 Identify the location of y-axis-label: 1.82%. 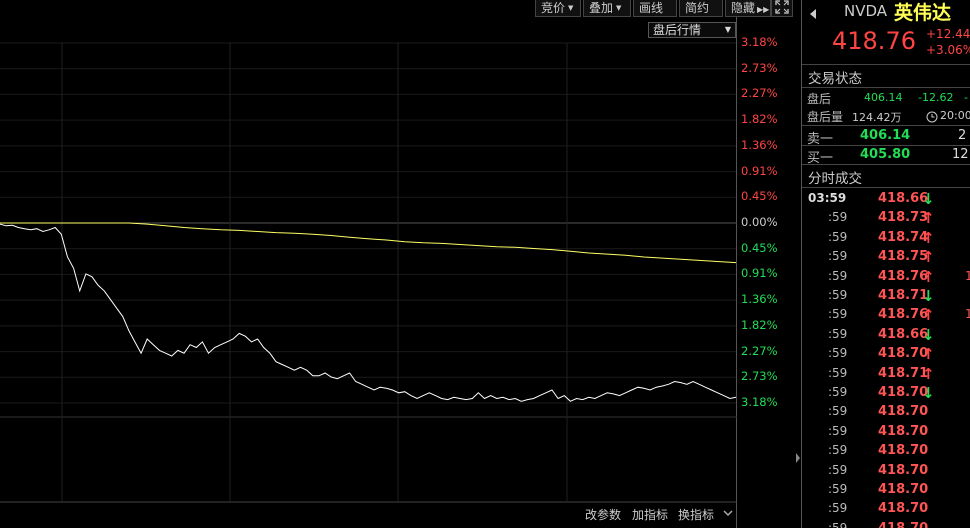
(759, 324).